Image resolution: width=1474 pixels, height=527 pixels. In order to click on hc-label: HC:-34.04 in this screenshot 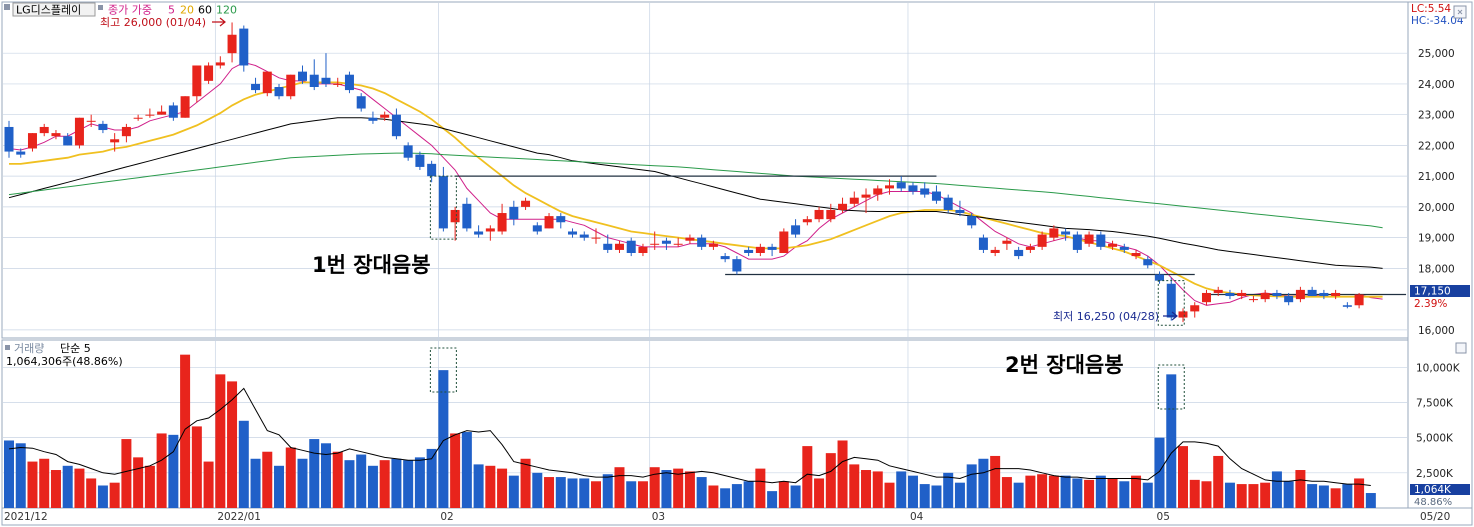, I will do `click(1437, 21)`.